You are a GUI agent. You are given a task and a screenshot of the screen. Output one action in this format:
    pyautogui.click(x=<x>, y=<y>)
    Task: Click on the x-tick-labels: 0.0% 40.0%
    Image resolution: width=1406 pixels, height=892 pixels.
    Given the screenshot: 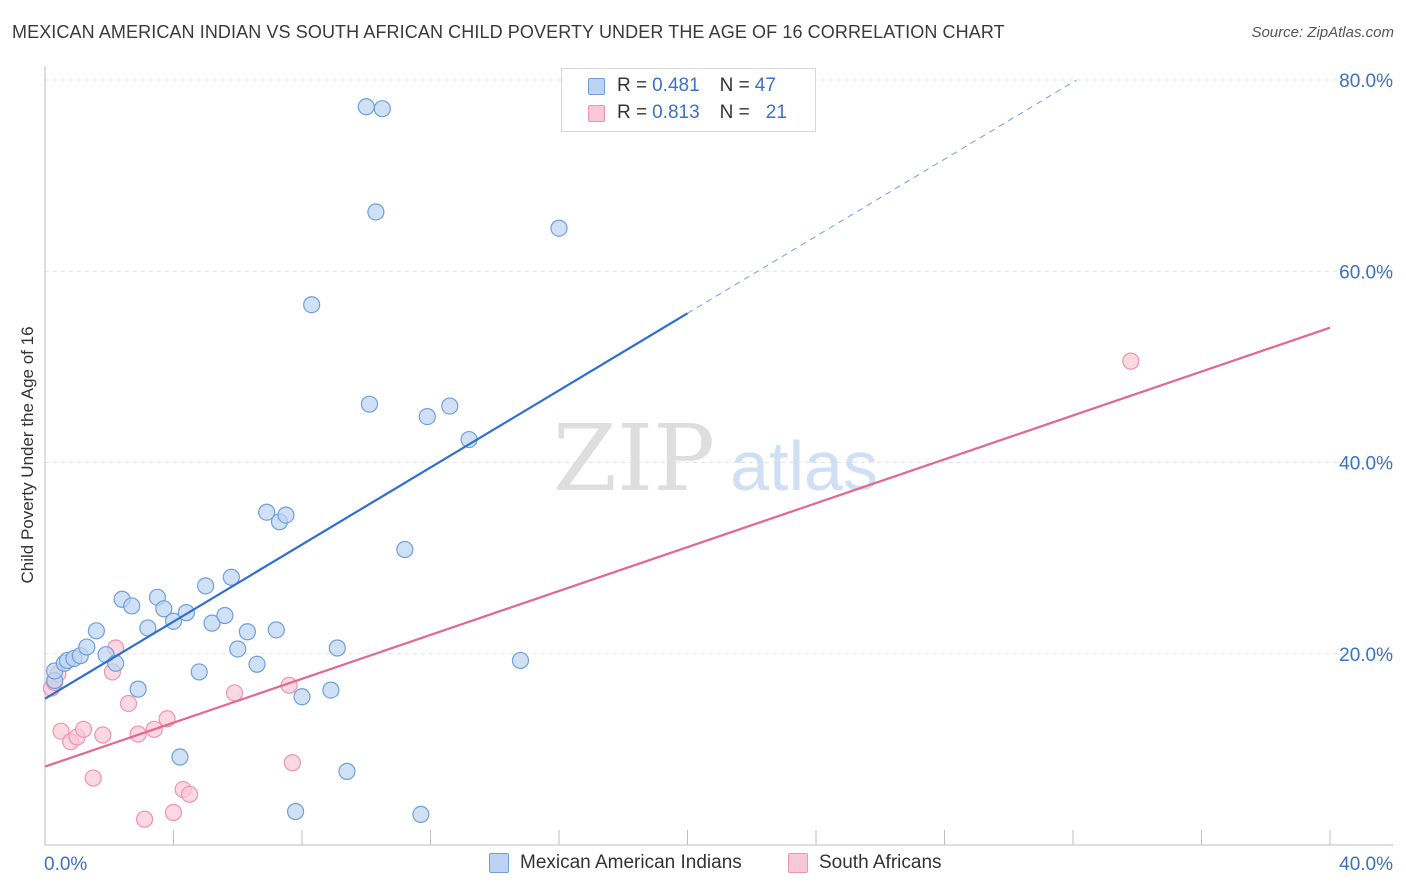 What is the action you would take?
    pyautogui.click(x=718, y=864)
    